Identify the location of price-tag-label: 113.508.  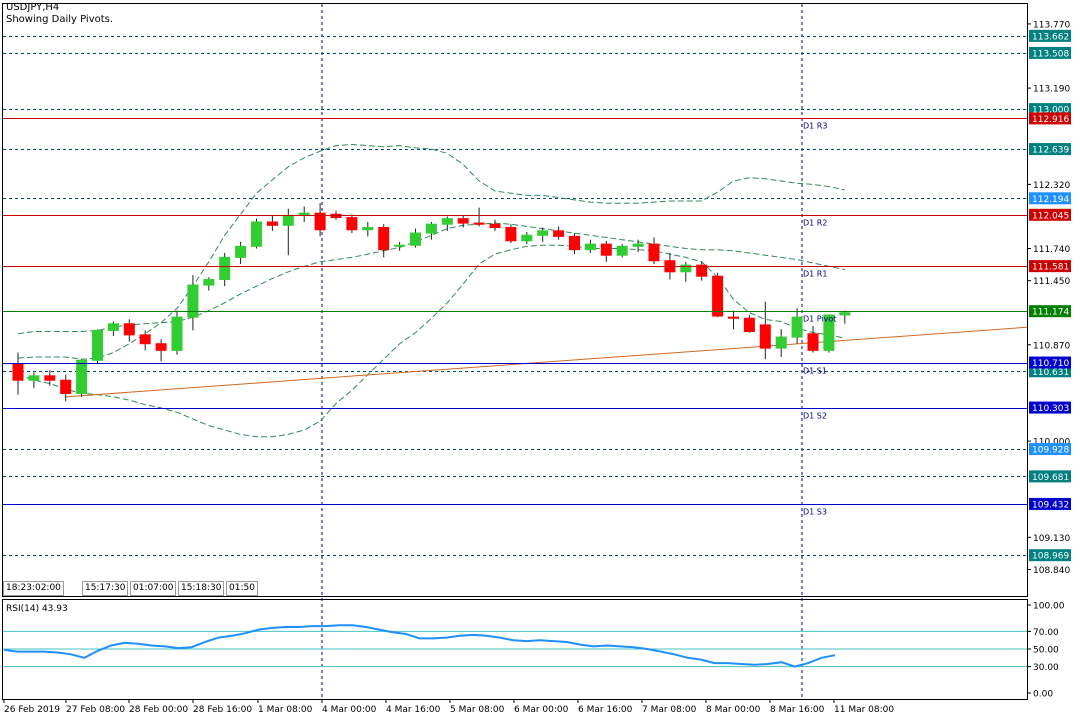
(1050, 54).